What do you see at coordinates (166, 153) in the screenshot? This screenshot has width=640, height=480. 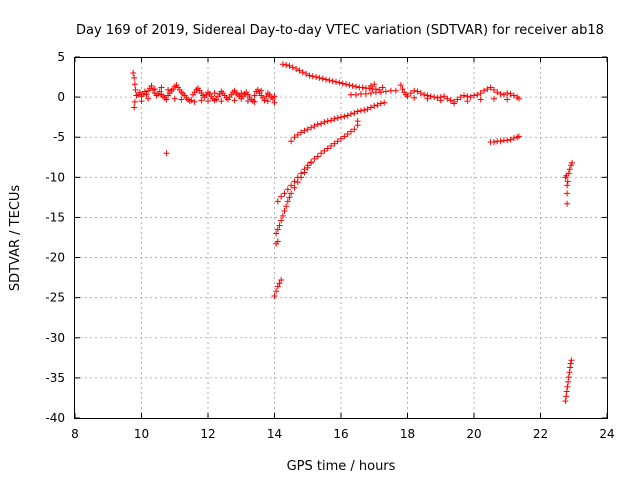 I see `series-outlier` at bounding box center [166, 153].